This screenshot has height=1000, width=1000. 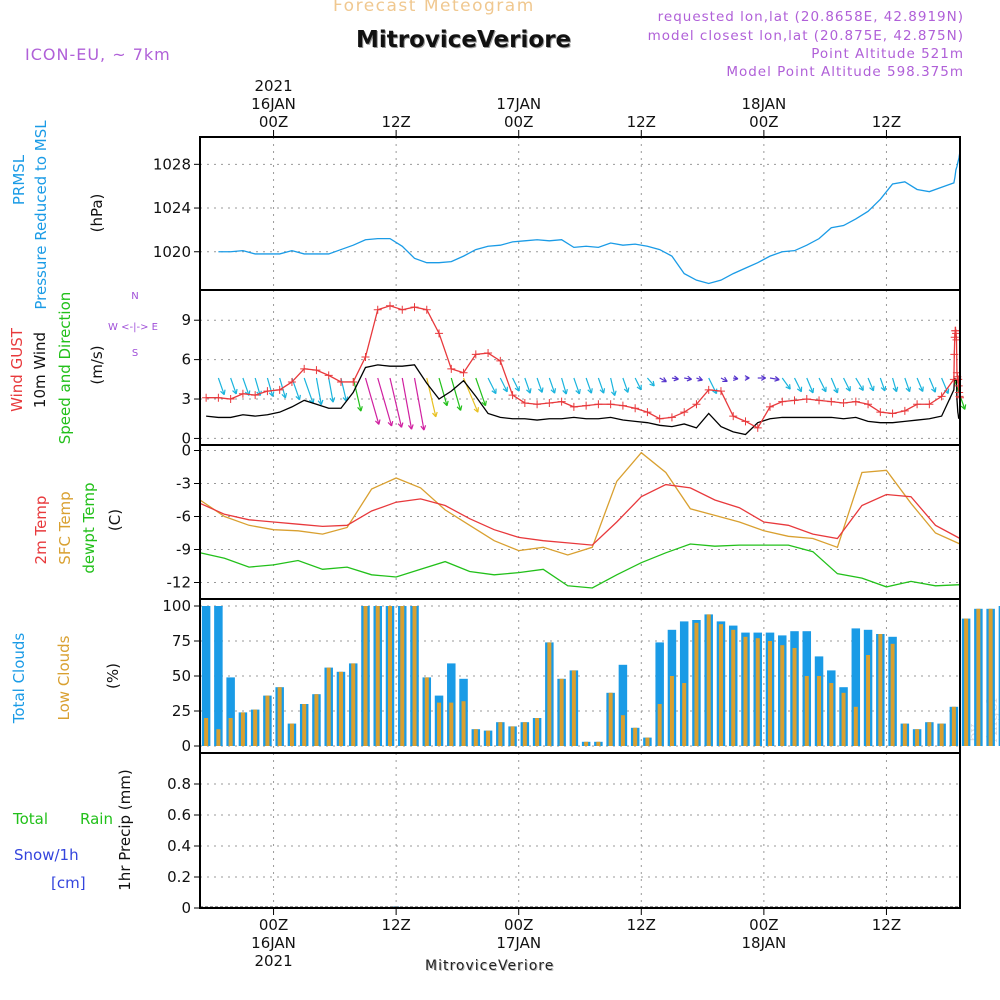 What do you see at coordinates (64, 677) in the screenshot?
I see `low-clouds-label: Low Clouds` at bounding box center [64, 677].